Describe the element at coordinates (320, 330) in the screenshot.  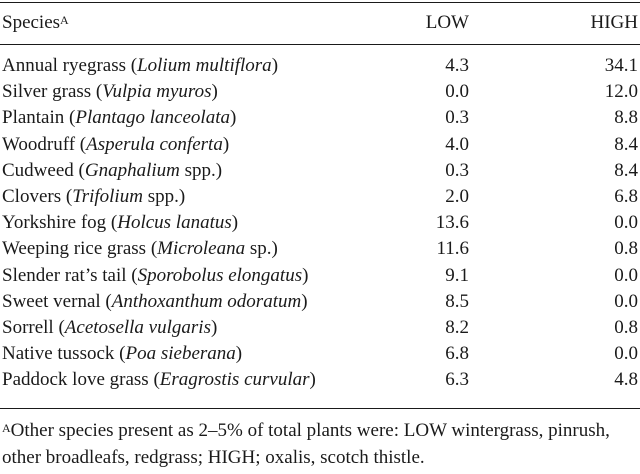
I see `table-row: Sorrell (Acetosella vulgaris) 8.2 0.8` at that location.